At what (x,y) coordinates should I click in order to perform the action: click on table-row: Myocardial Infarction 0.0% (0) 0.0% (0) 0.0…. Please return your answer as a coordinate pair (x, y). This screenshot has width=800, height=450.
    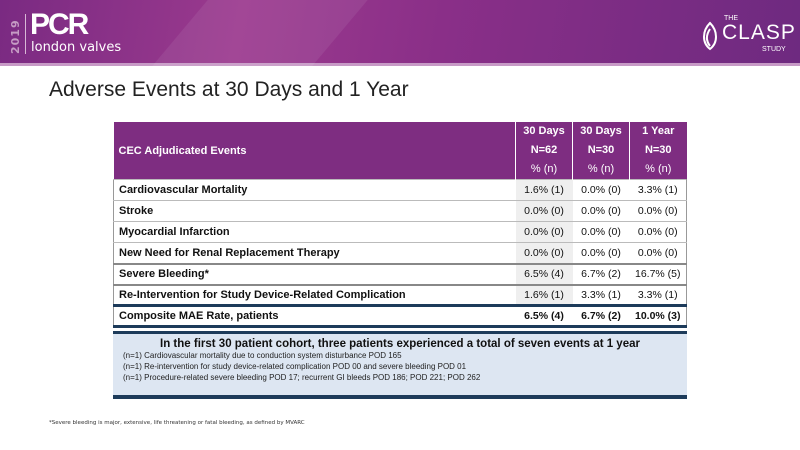
    Looking at the image, I should click on (400, 232).